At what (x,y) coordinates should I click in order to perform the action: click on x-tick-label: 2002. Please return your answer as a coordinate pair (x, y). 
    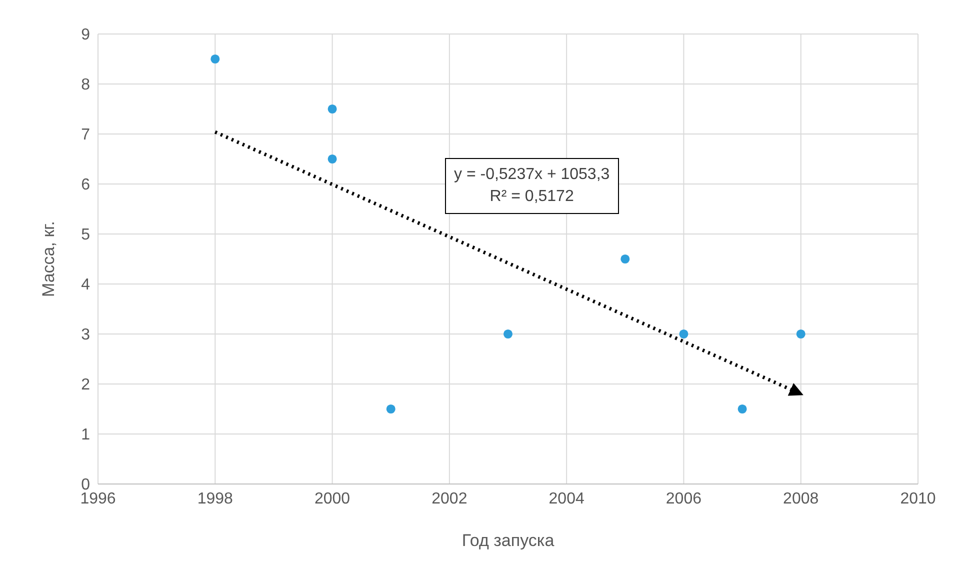
    Looking at the image, I should click on (450, 499).